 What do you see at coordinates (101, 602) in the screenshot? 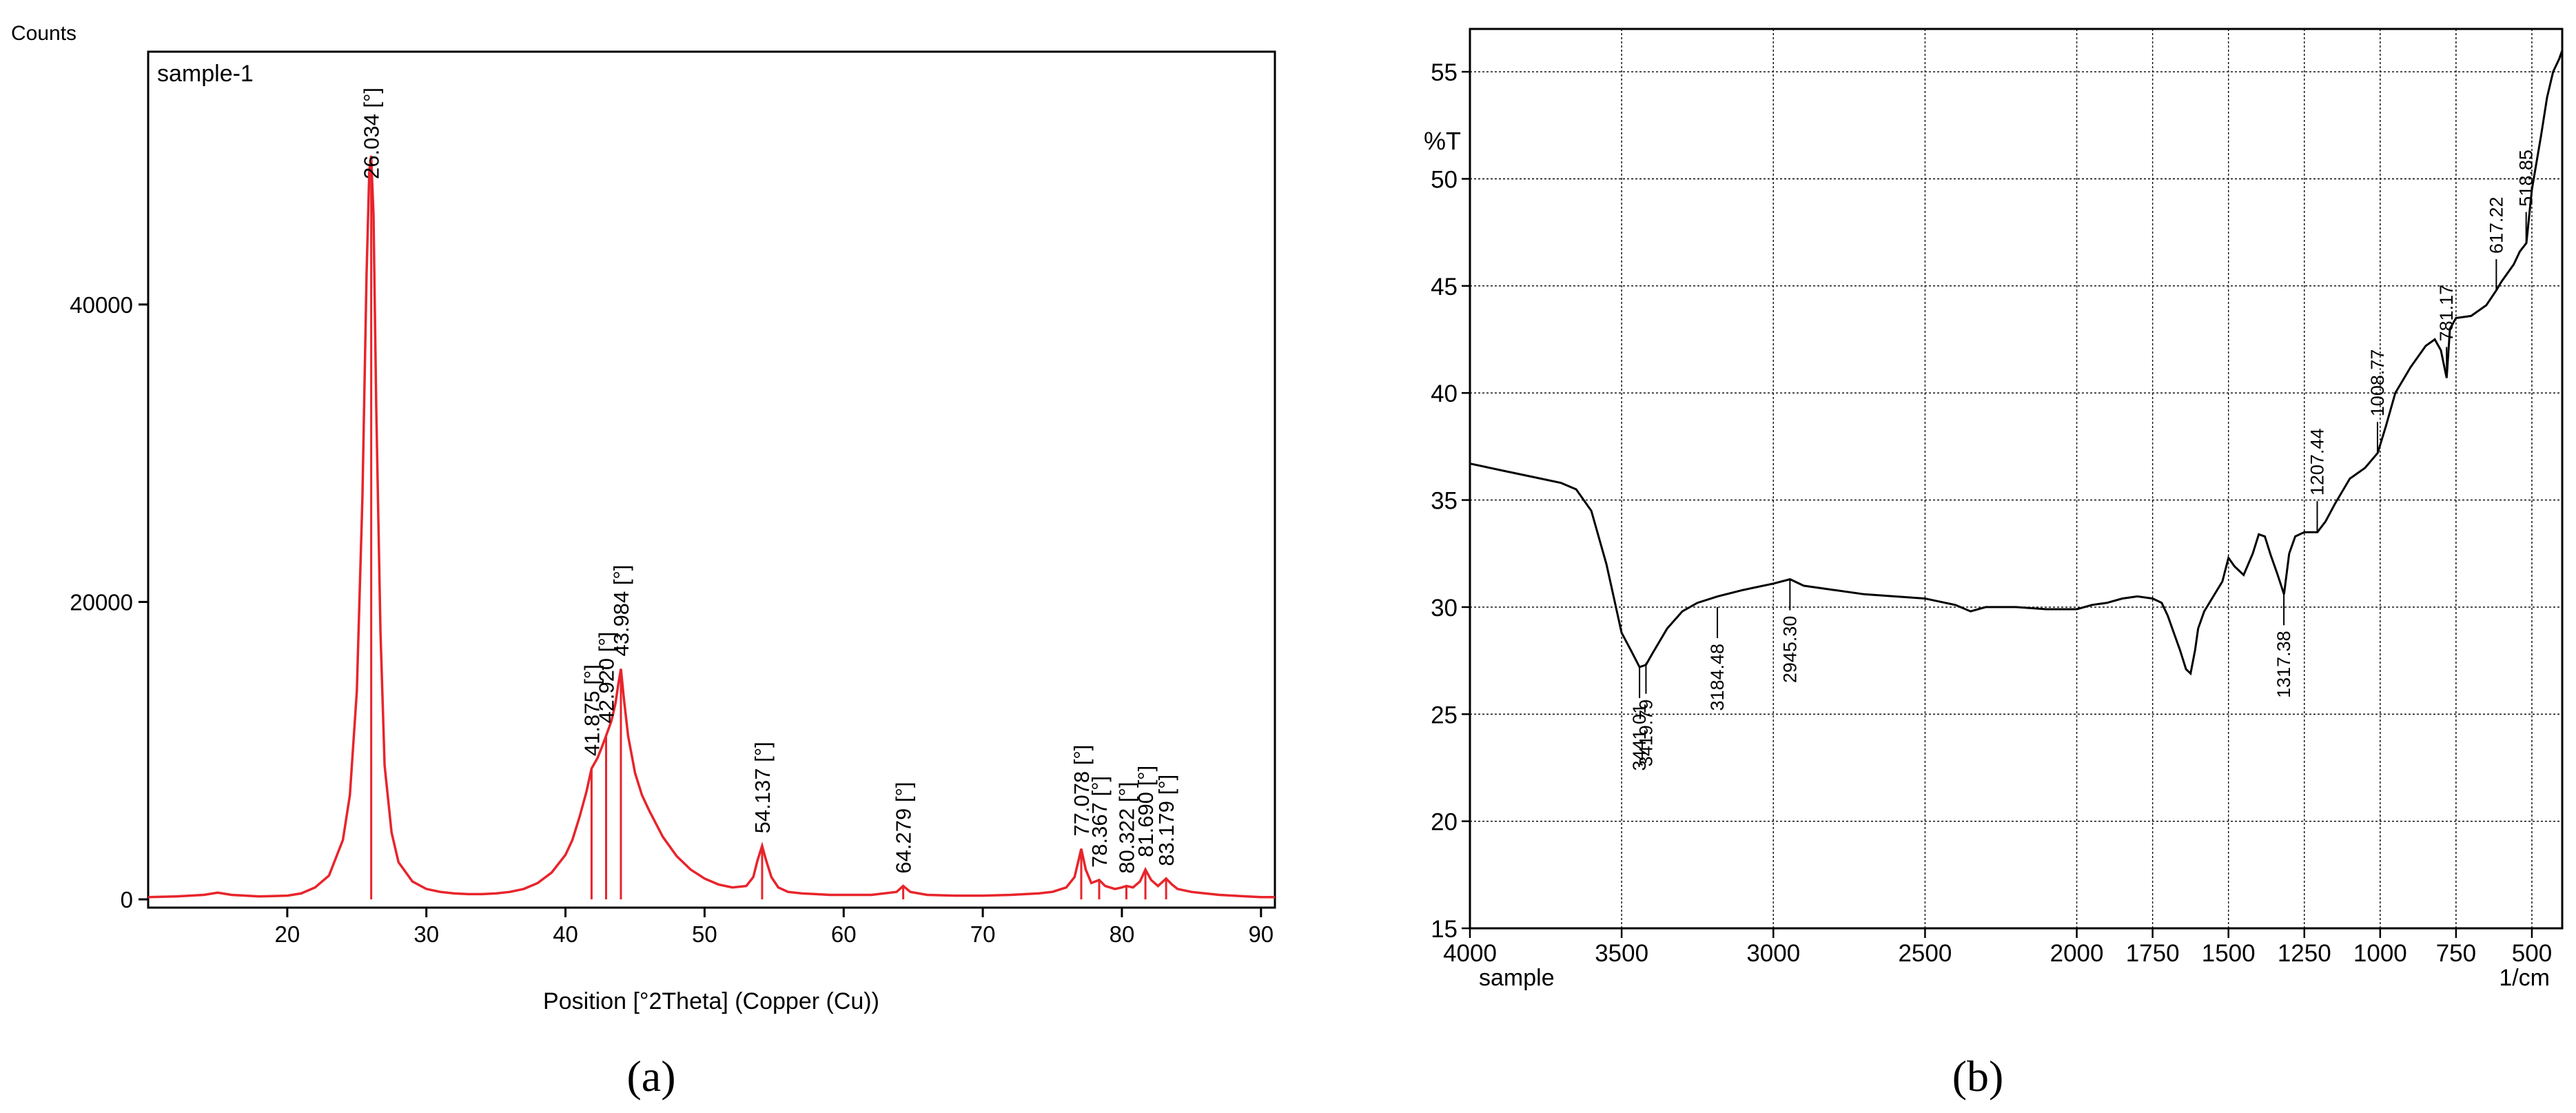
I see `a-y-tick-label: 20000` at bounding box center [101, 602].